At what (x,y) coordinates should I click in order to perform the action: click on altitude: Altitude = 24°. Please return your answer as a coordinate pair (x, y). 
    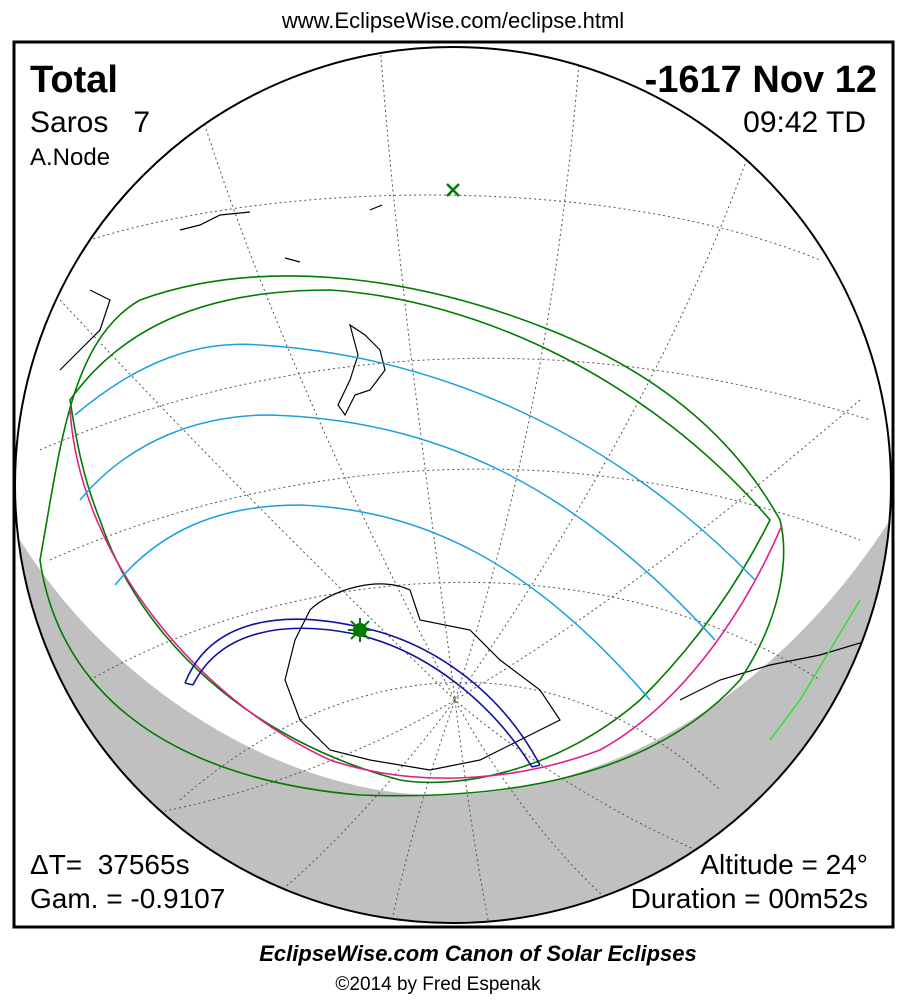
    Looking at the image, I should click on (784, 864).